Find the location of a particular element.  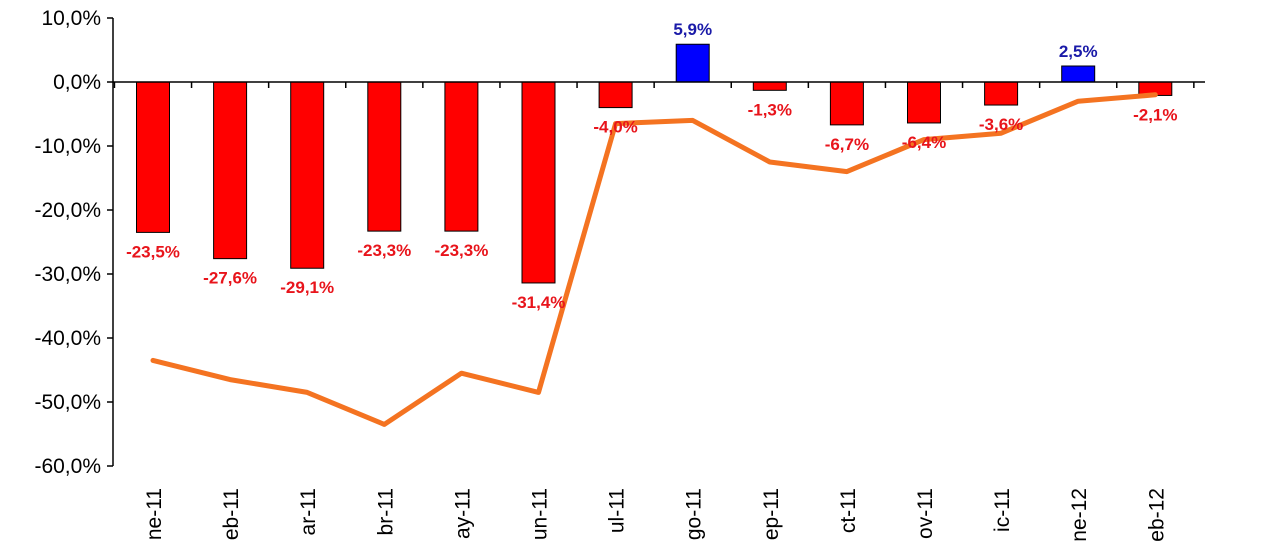

category-label: un-11 is located at coordinates (540, 514).